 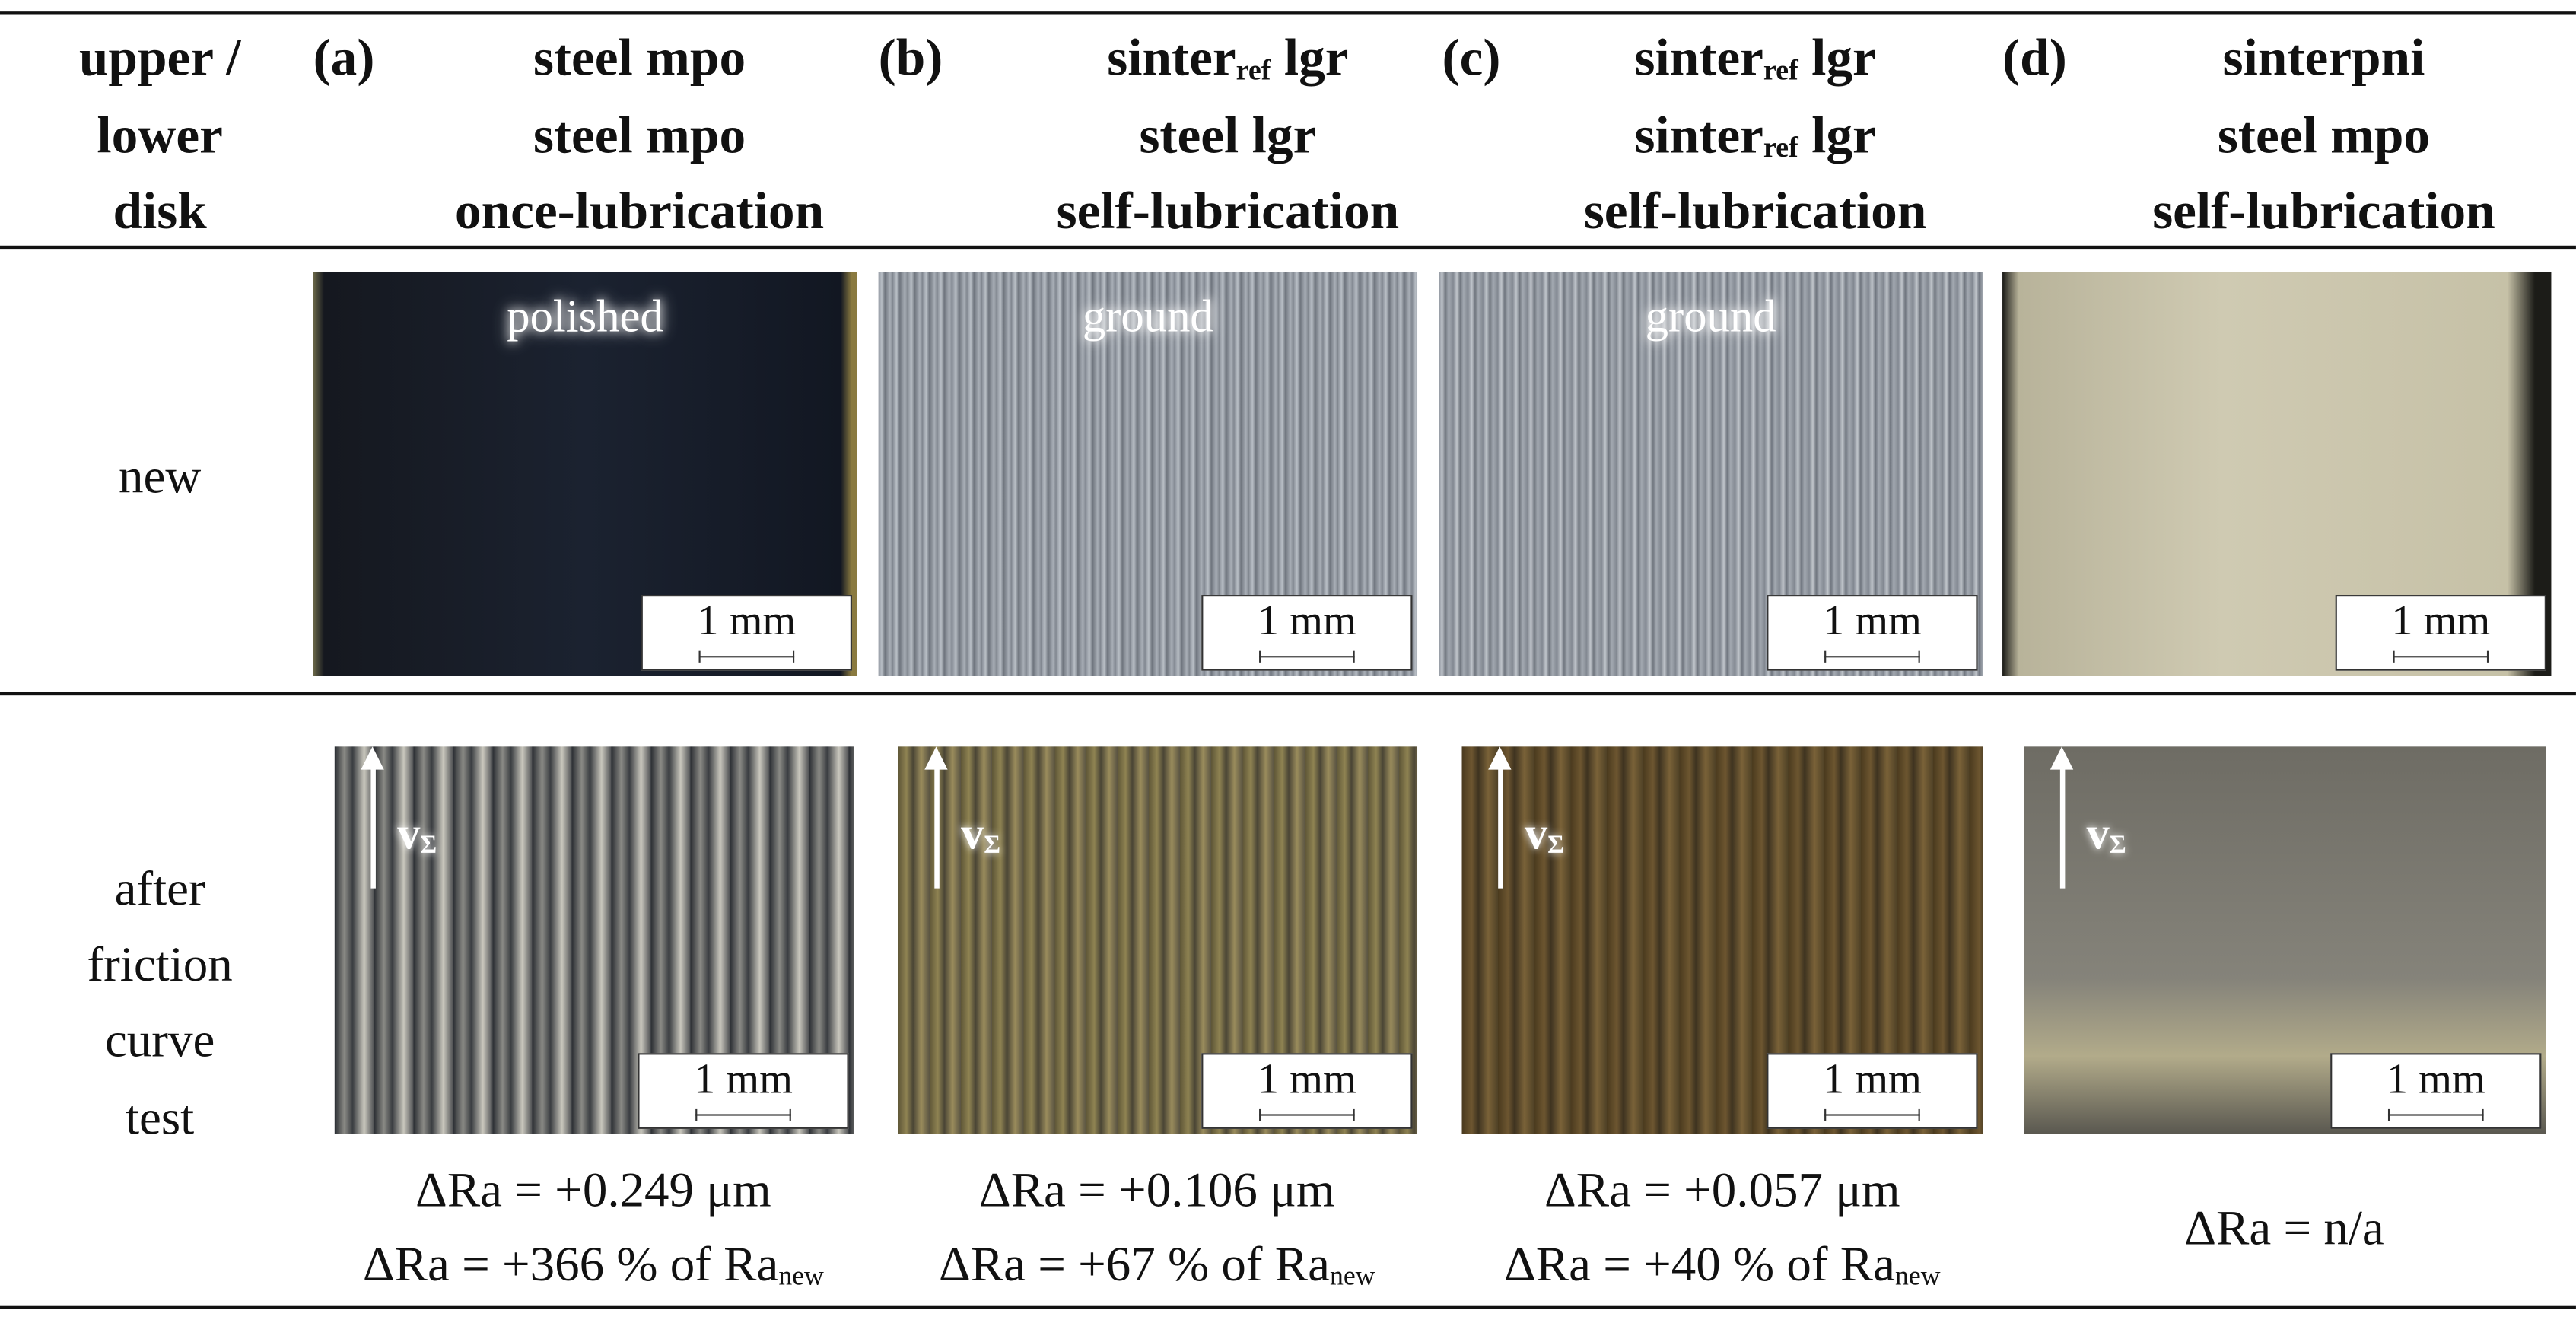 What do you see at coordinates (1722, 1190) in the screenshot?
I see `roughness-result: ΔRa = +0.057 μm` at bounding box center [1722, 1190].